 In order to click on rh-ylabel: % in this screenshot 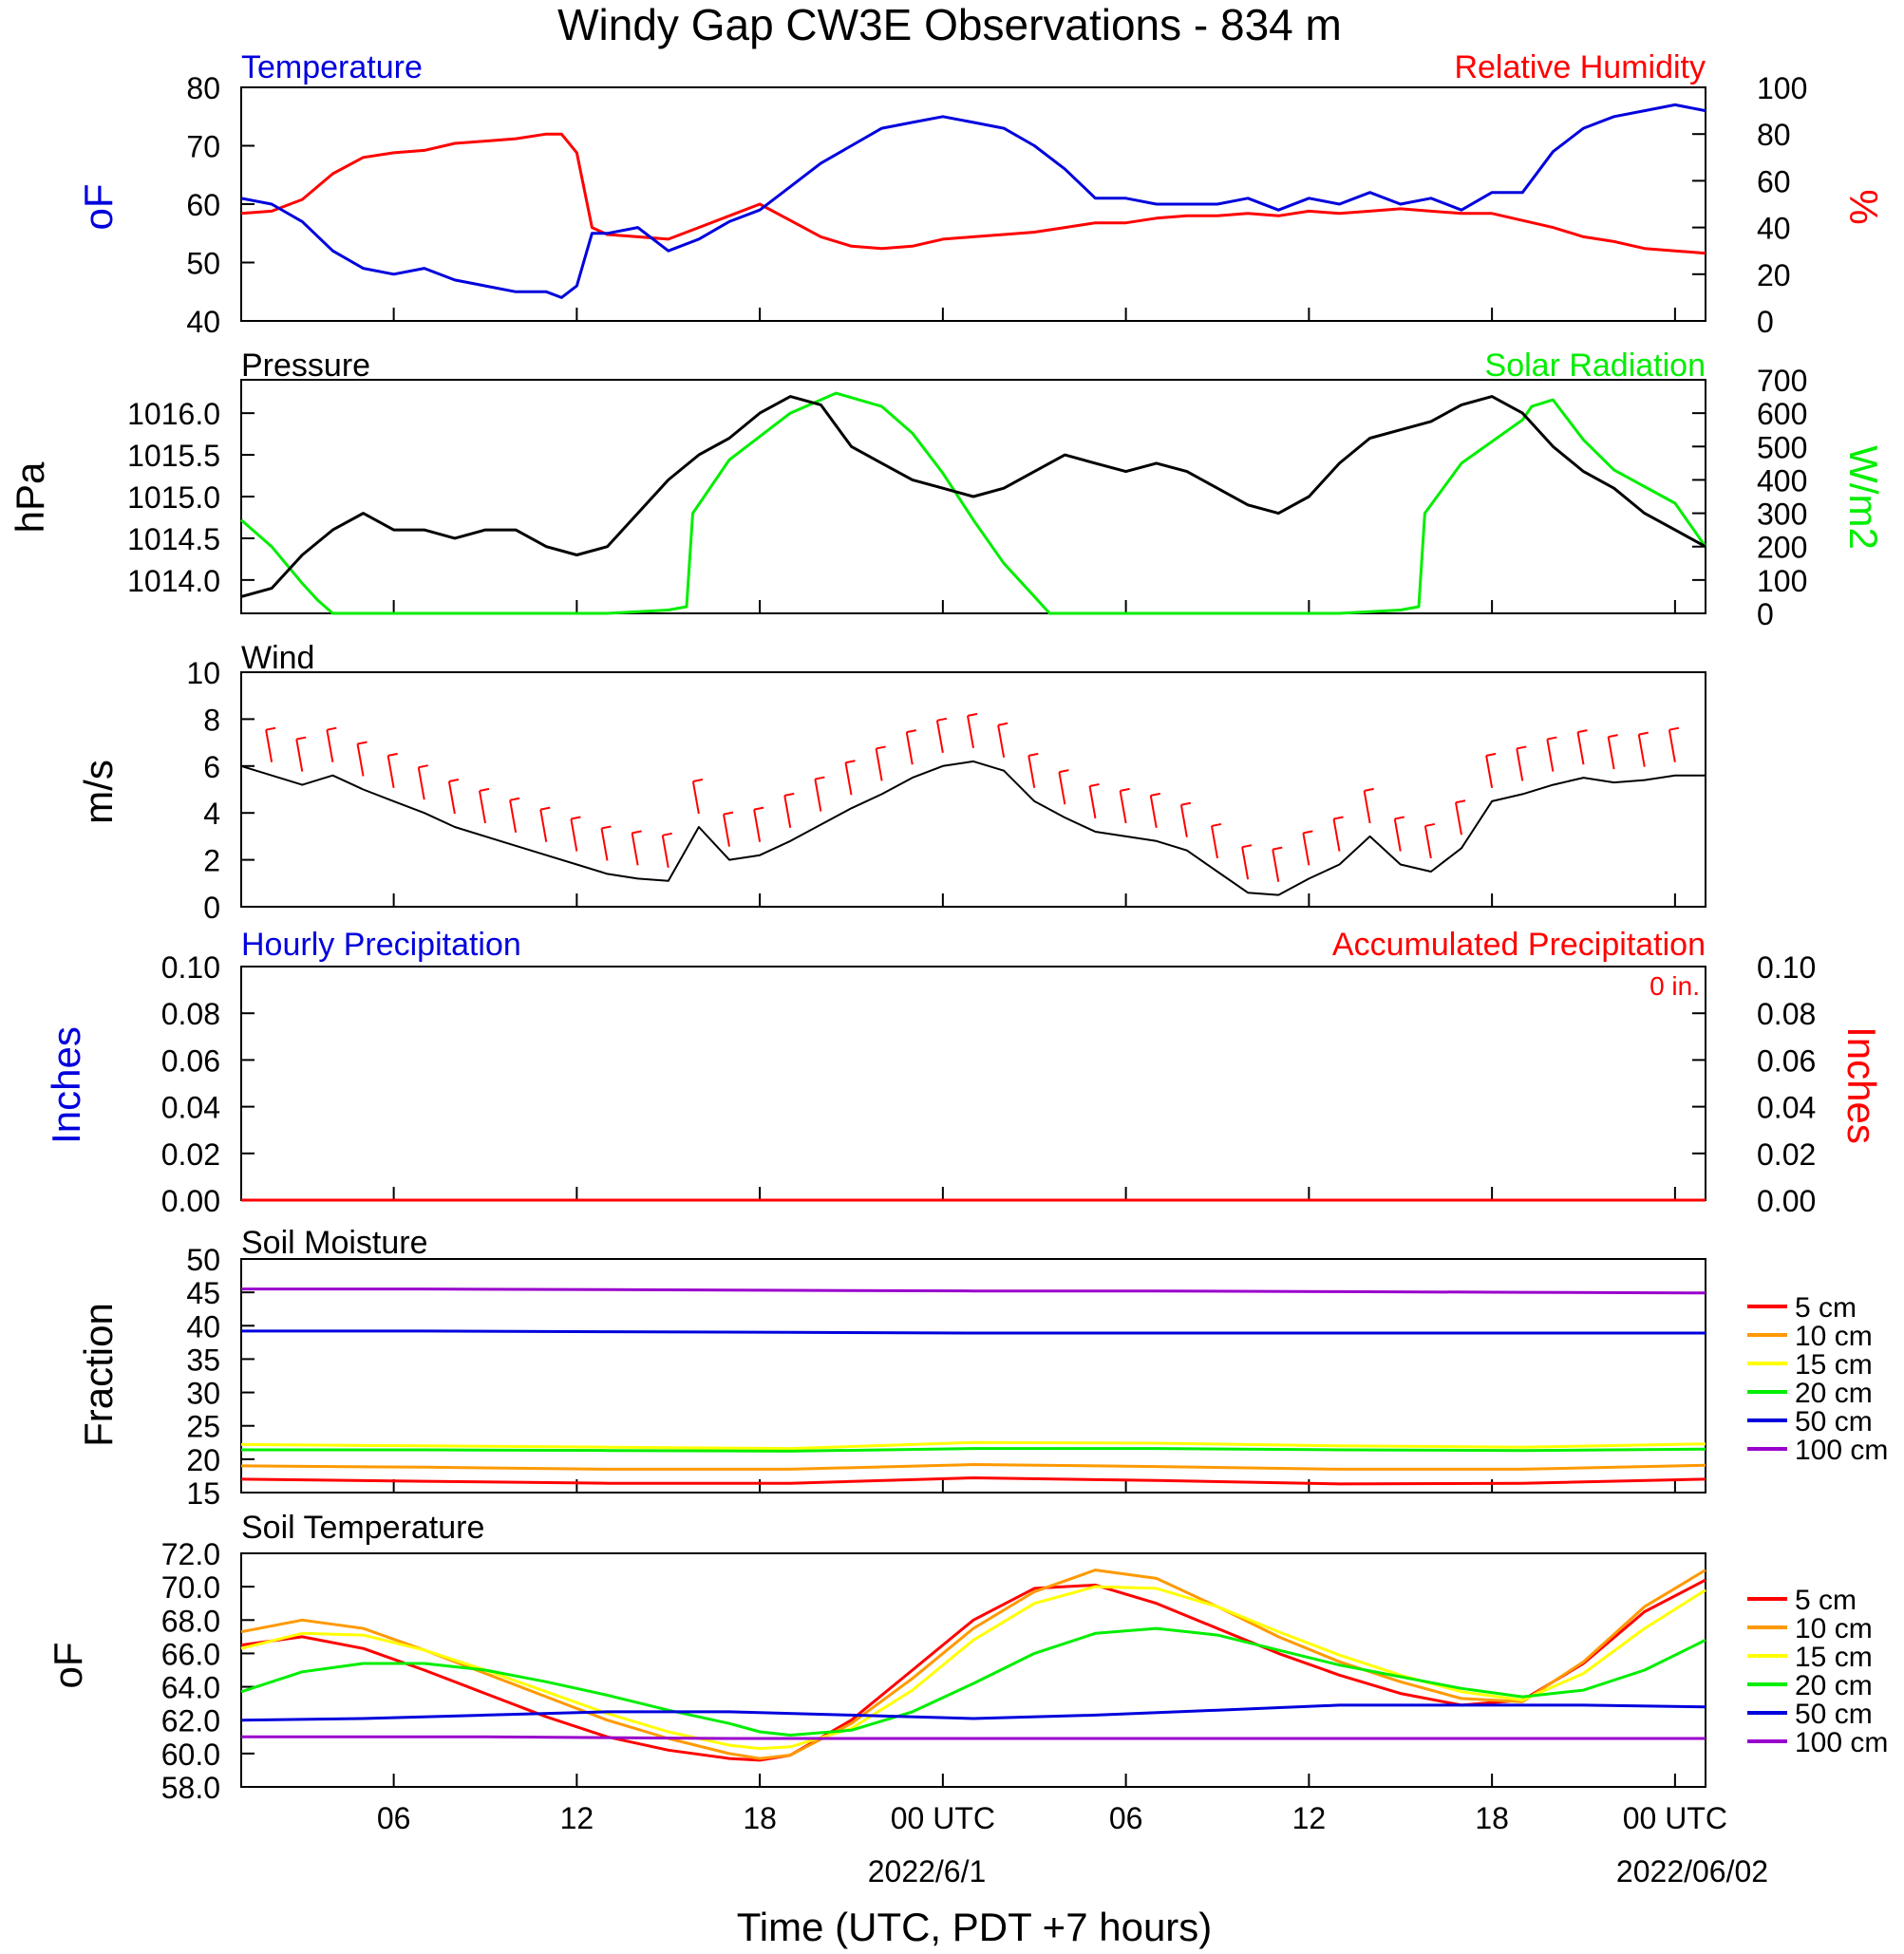, I will do `click(1863, 206)`.